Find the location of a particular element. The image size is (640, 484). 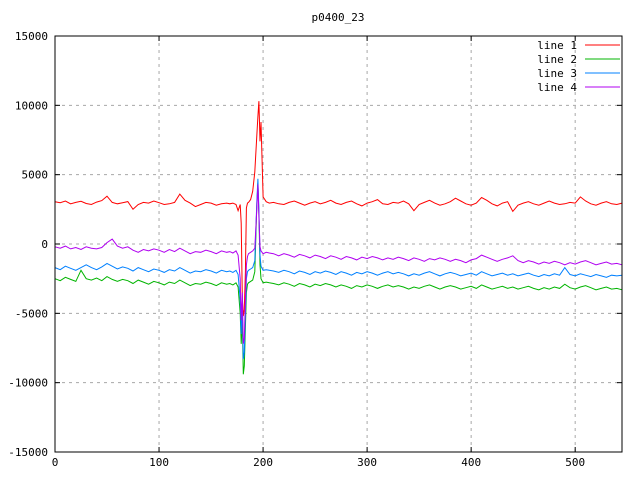

chart-title: p0400_23 is located at coordinates (338, 17).